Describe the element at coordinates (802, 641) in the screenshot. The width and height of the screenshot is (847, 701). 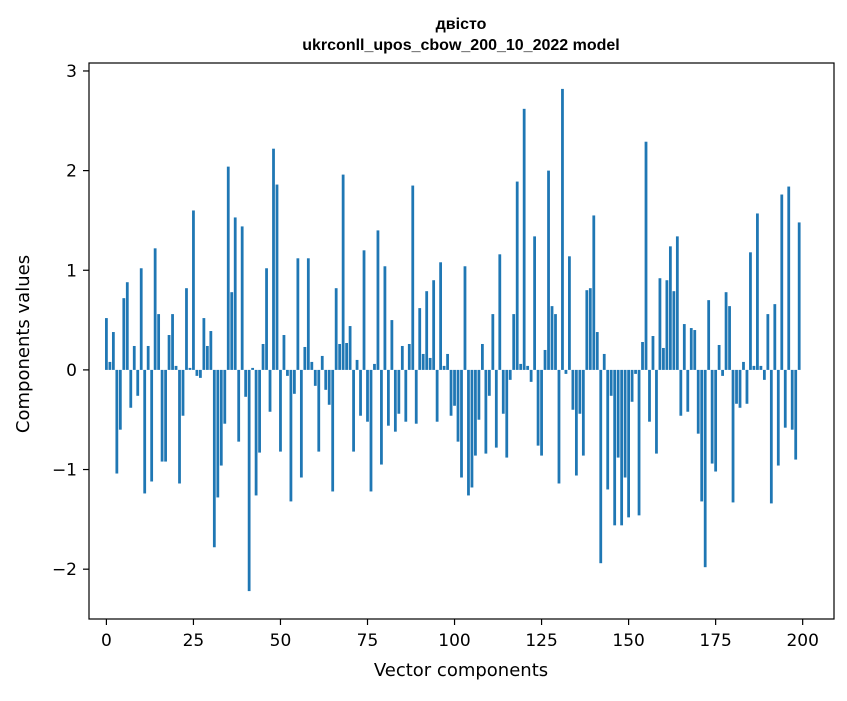
I see `x-tick-label: 200` at that location.